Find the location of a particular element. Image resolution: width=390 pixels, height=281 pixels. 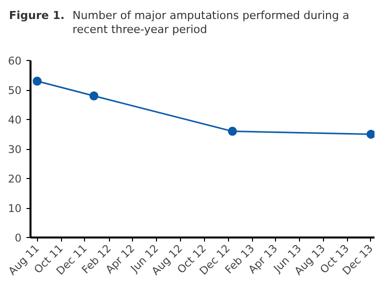

y-tick-label: 0 is located at coordinates (18, 238).